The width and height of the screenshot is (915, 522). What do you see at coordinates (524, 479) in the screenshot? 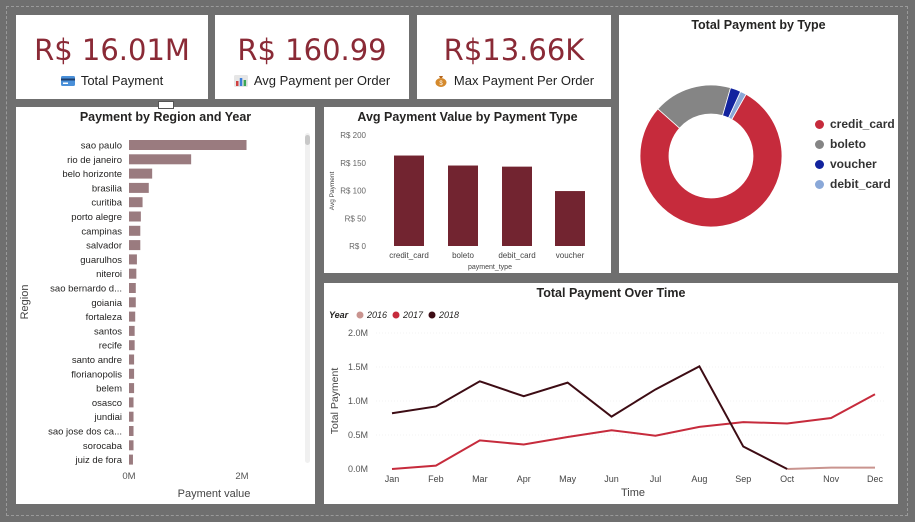
I see `time-x-tick: Apr` at bounding box center [524, 479].